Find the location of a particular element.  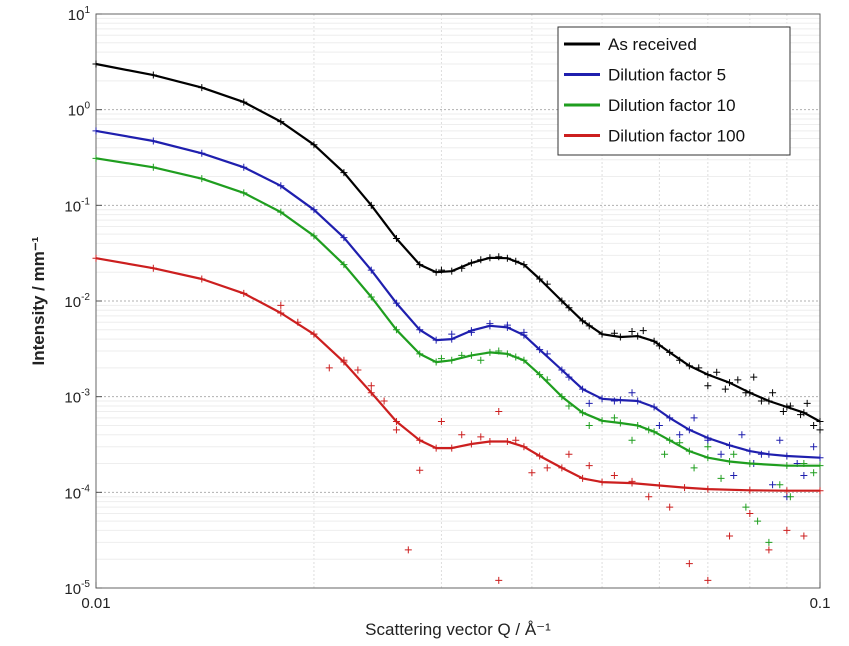

x-tick-label: 0.1 is located at coordinates (820, 603).